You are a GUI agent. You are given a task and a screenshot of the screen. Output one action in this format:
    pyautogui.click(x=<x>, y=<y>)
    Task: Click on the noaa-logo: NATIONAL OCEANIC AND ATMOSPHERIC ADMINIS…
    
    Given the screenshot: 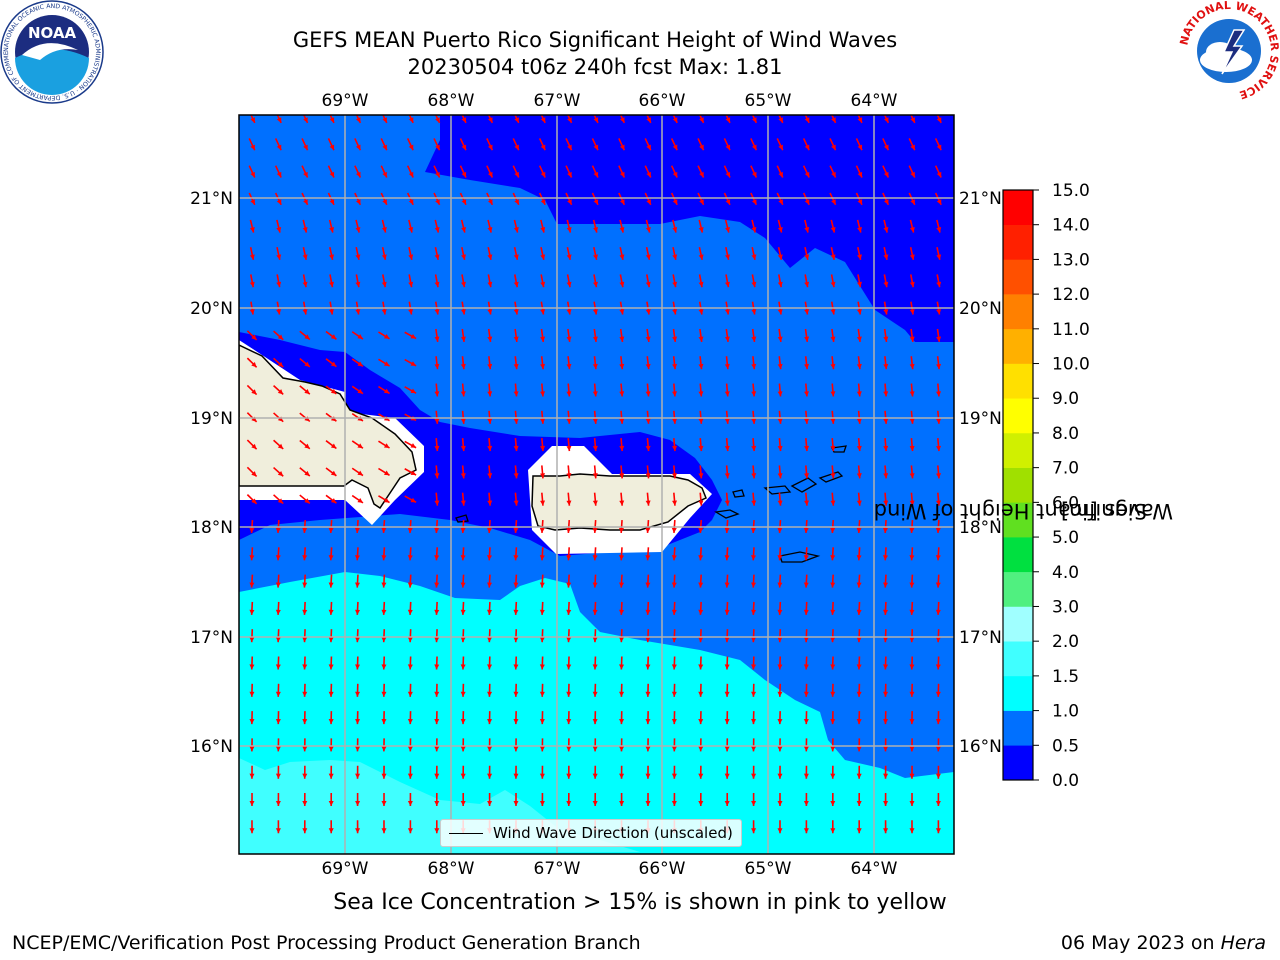 What is the action you would take?
    pyautogui.click(x=52, y=52)
    